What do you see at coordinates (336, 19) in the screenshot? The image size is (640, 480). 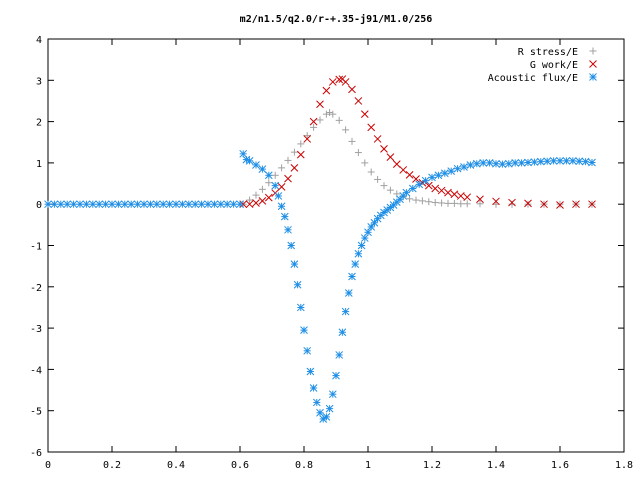 I see `chart-title: m2/n1.5/q2.0/r-+.35-j91/M1.0/256` at bounding box center [336, 19].